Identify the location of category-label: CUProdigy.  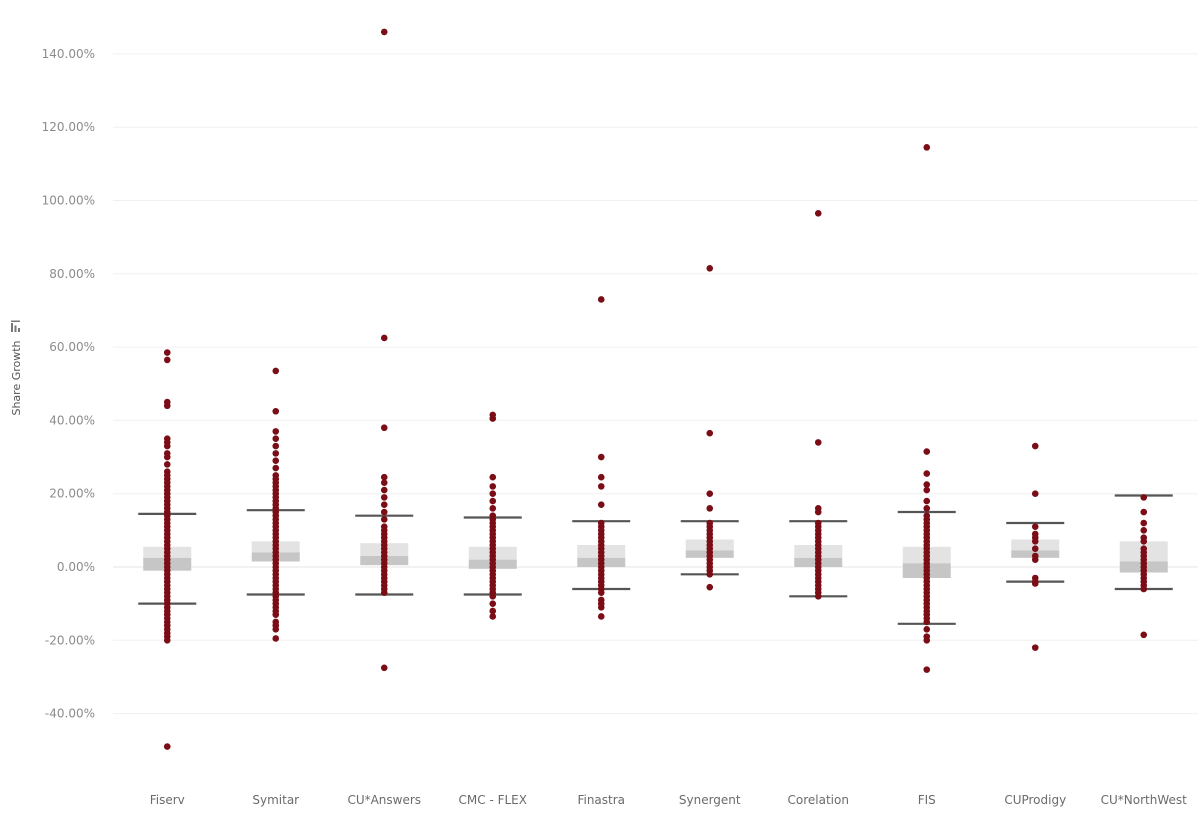
(1035, 800).